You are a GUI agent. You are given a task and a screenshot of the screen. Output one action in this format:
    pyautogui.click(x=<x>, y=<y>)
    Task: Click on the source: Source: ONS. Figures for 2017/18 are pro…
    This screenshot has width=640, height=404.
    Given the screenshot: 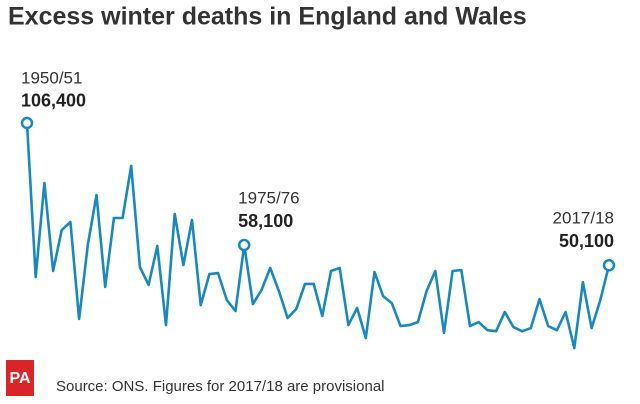 What is the action you would take?
    pyautogui.click(x=220, y=386)
    